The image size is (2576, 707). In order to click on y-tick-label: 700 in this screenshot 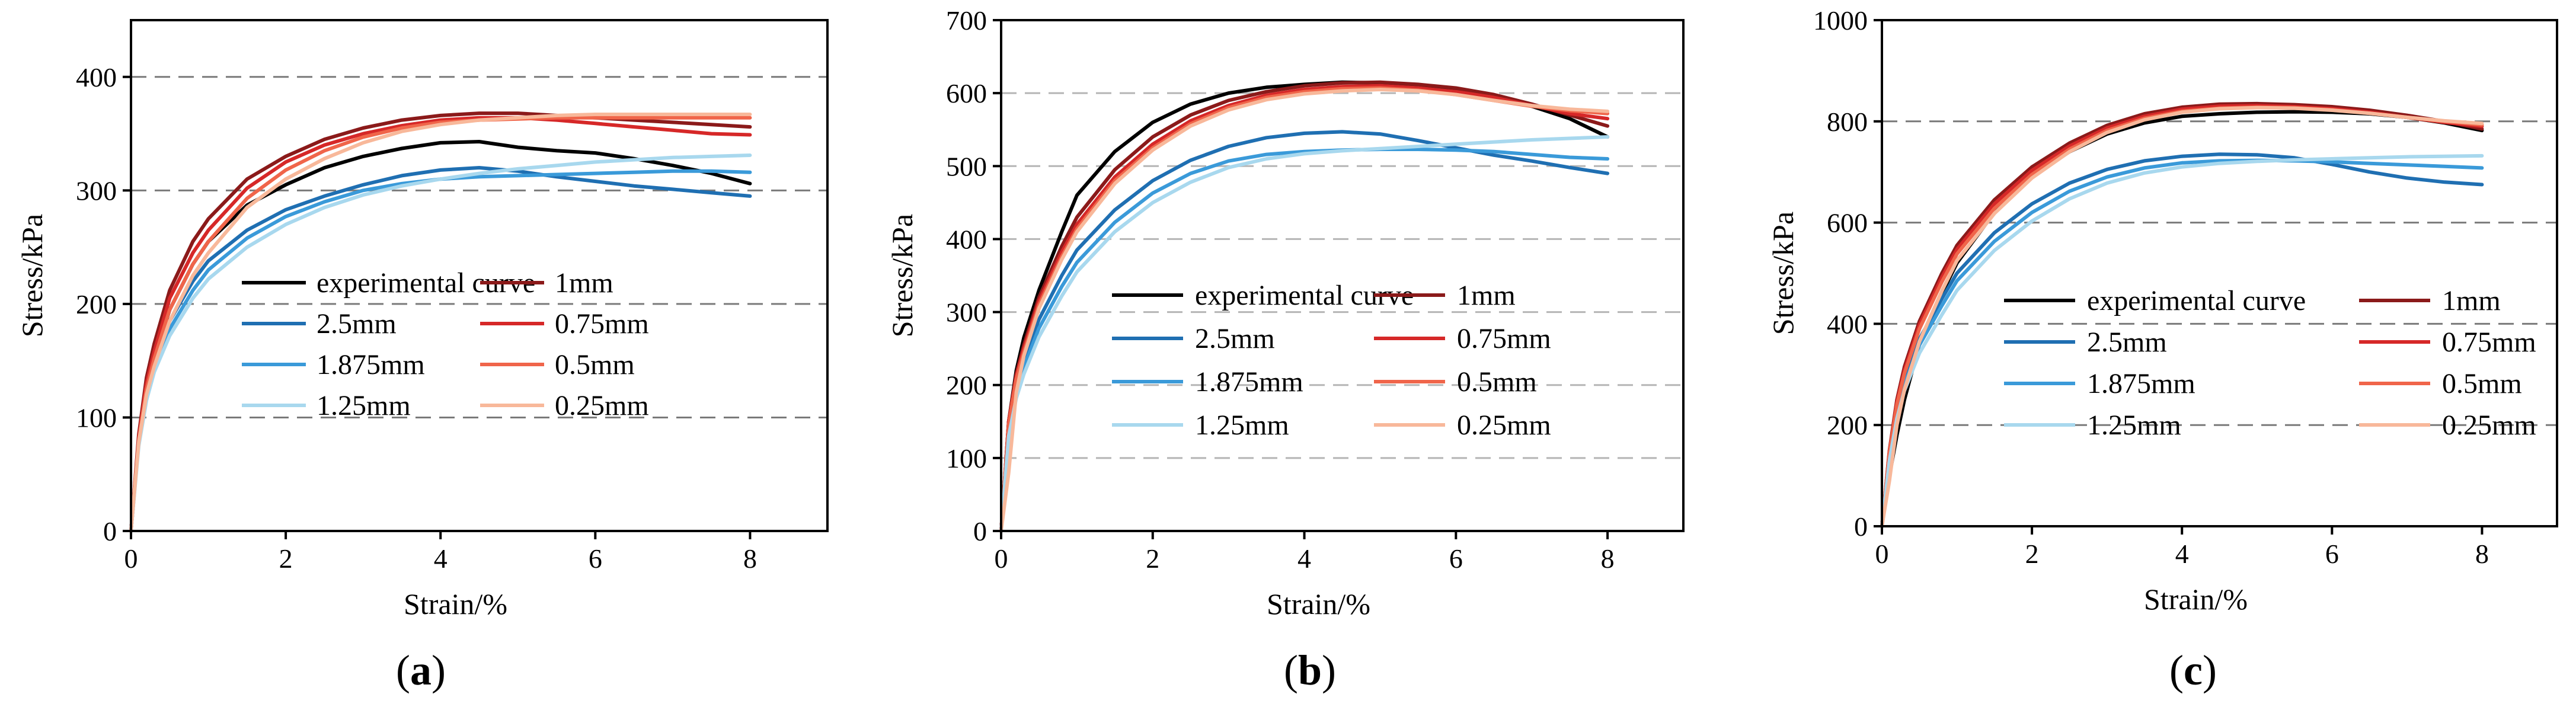, I will do `click(966, 20)`.